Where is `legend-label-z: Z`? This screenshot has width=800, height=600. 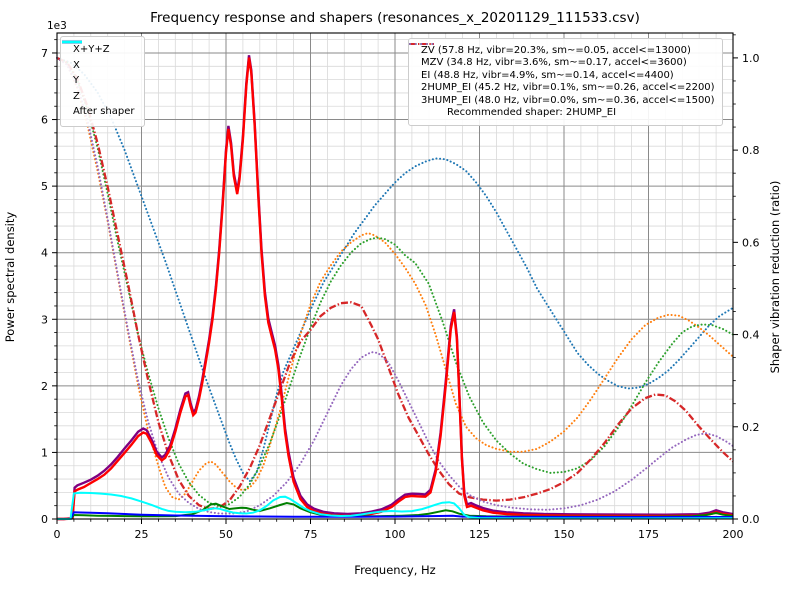
legend-label-z: Z is located at coordinates (76, 96).